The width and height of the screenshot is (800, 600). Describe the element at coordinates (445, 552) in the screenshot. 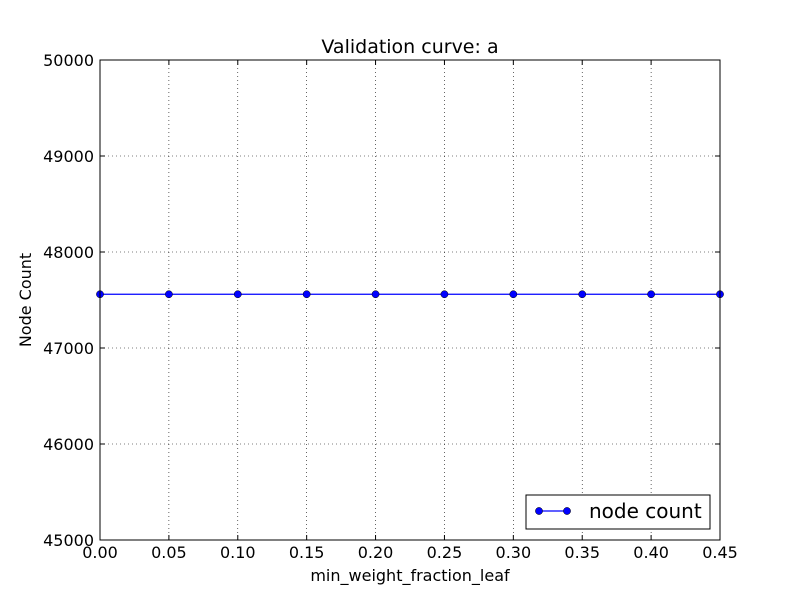

I see `x-tick-label: 0.25` at that location.